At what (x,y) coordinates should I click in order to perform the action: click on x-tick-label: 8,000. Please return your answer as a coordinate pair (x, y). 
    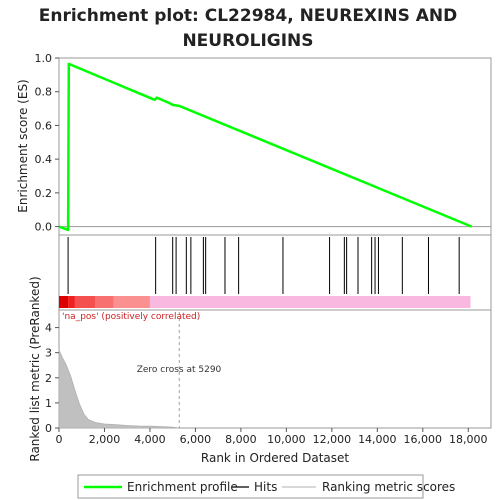
    Looking at the image, I should click on (241, 439).